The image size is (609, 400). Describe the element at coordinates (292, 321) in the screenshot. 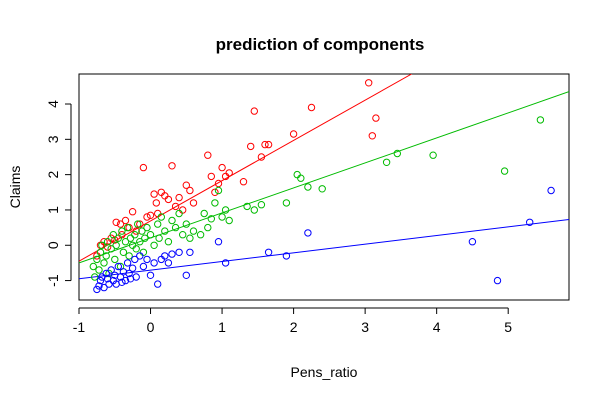

I see `x-axis: -1 0 1 2 3 4 5` at that location.